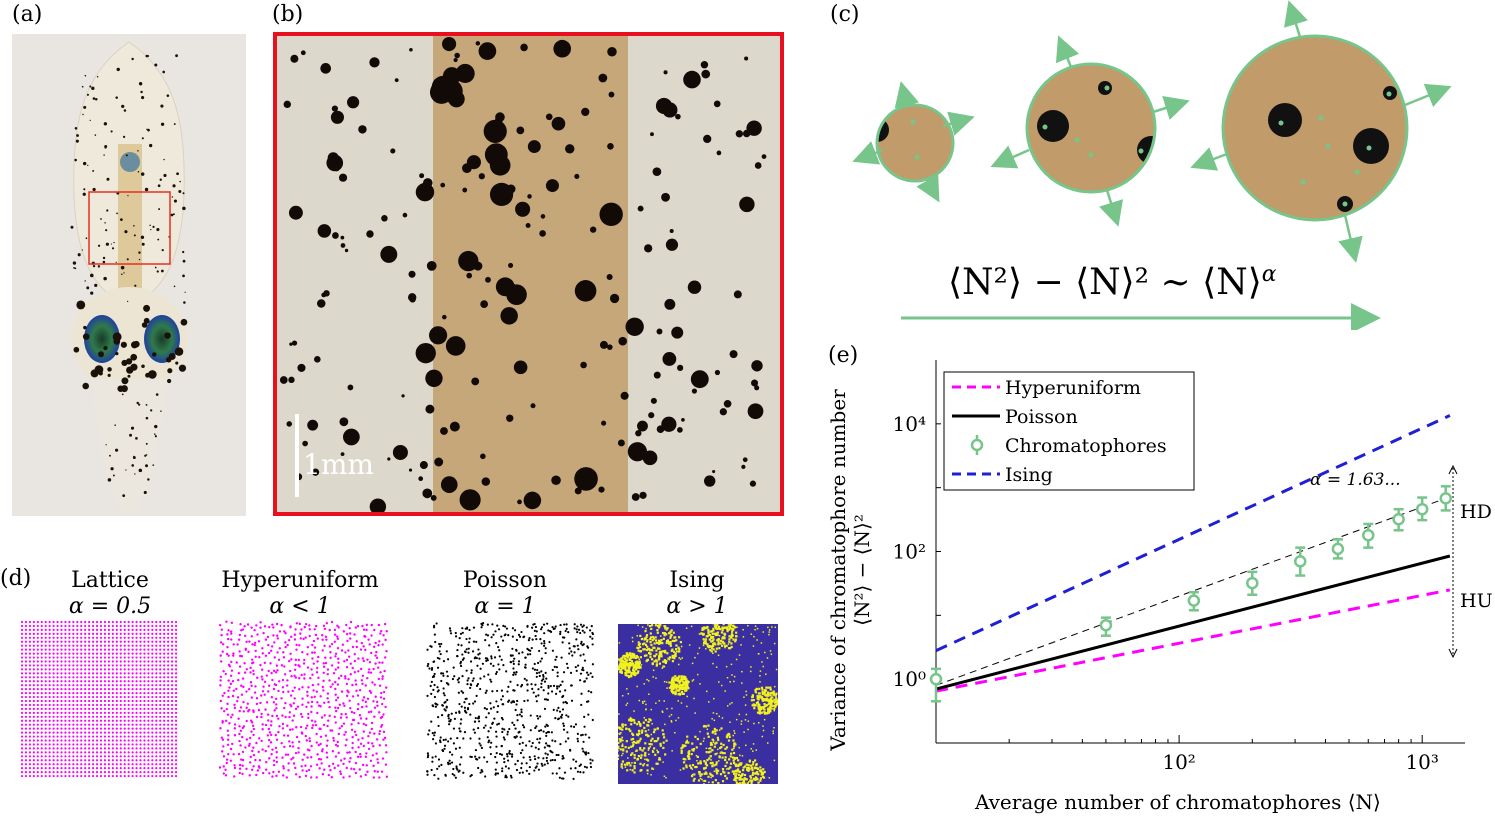 The width and height of the screenshot is (1495, 837). I want to click on example-alpha: α = 0.5, so click(110, 606).